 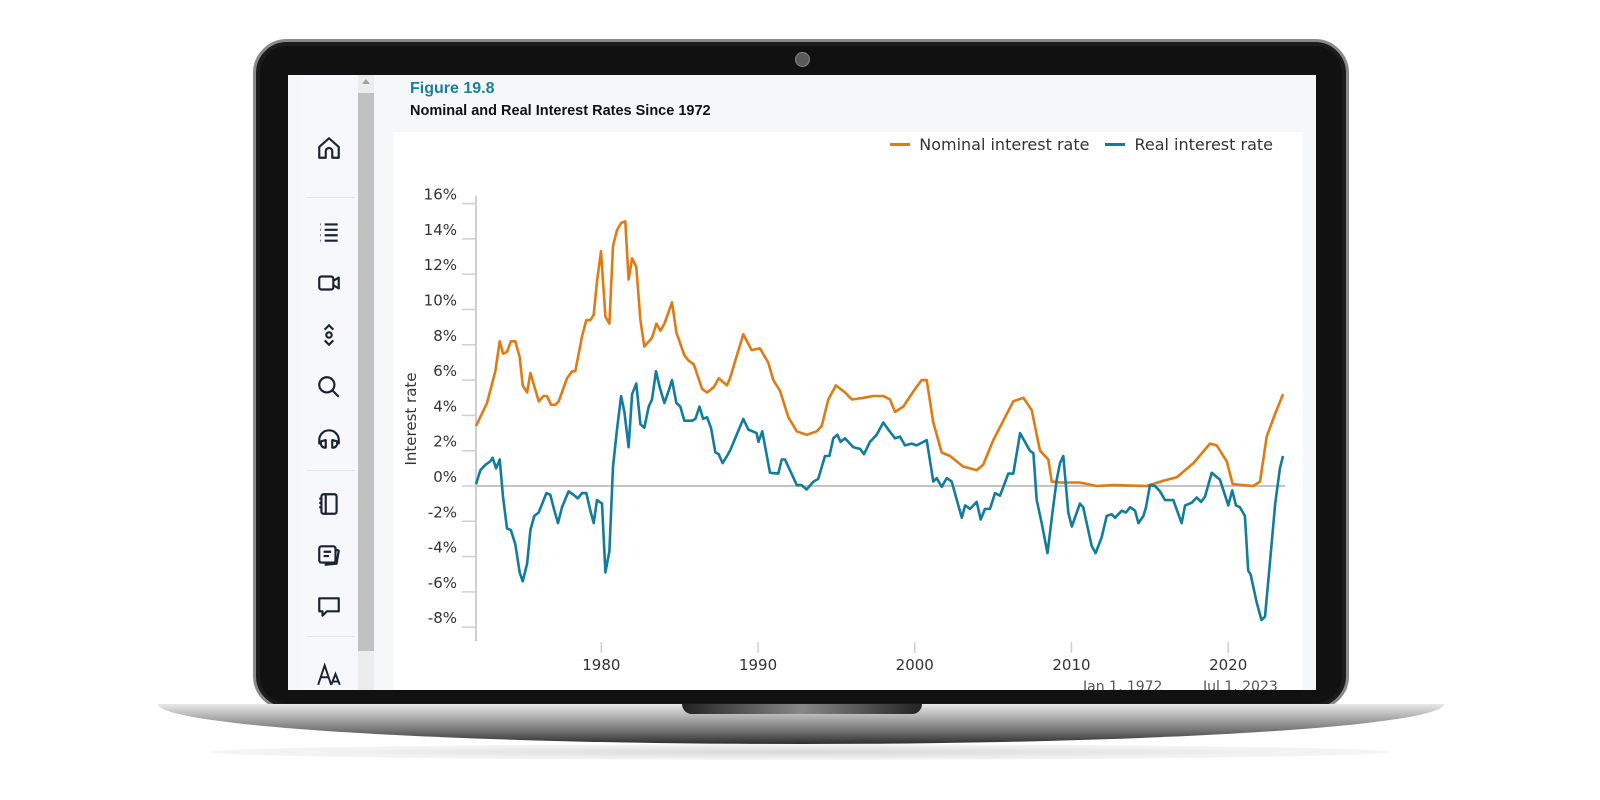 What do you see at coordinates (1240, 684) in the screenshot?
I see `range-end-label: Jul 1, 2023` at bounding box center [1240, 684].